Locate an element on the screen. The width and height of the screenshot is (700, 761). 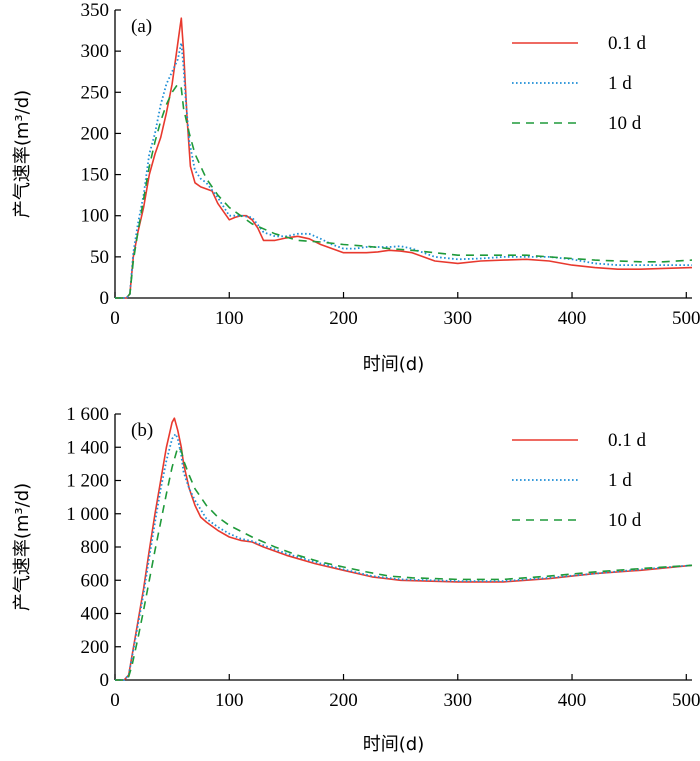
y-tick-label: 300 is located at coordinates (95, 51).